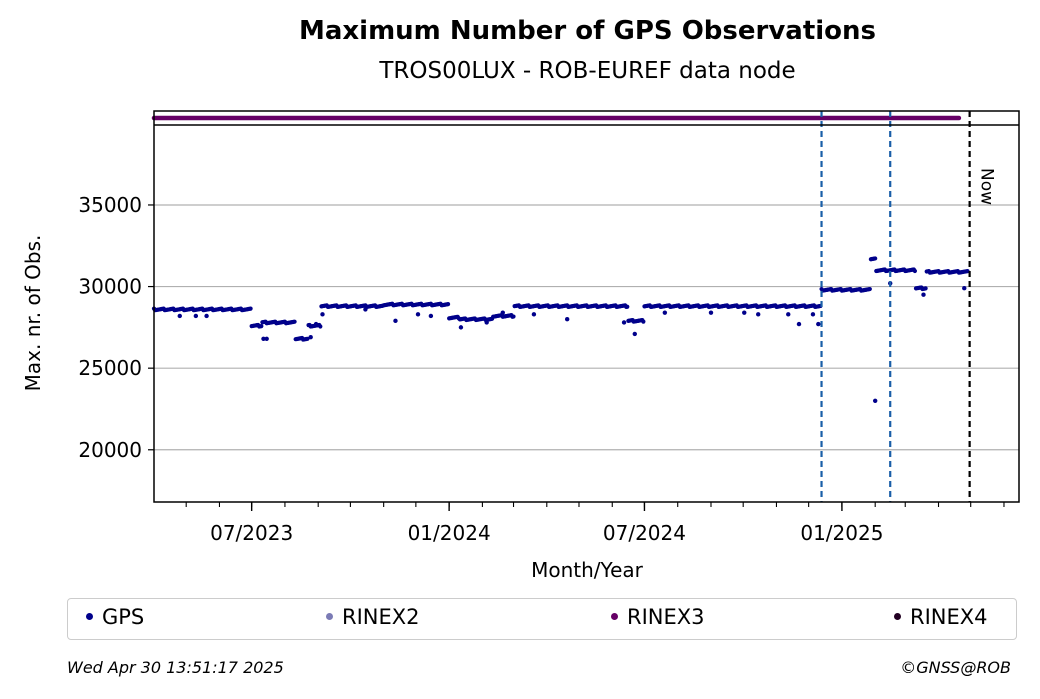 This screenshot has height=699, width=1040. I want to click on legend-marker-rinex3, so click(614, 616).